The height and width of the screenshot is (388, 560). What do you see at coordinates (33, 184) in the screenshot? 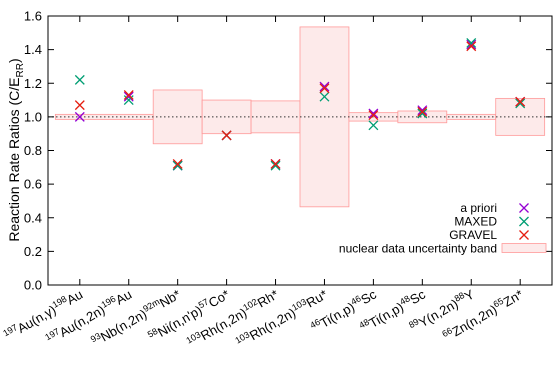
I see `y-tick-label: 0.6` at bounding box center [33, 184].